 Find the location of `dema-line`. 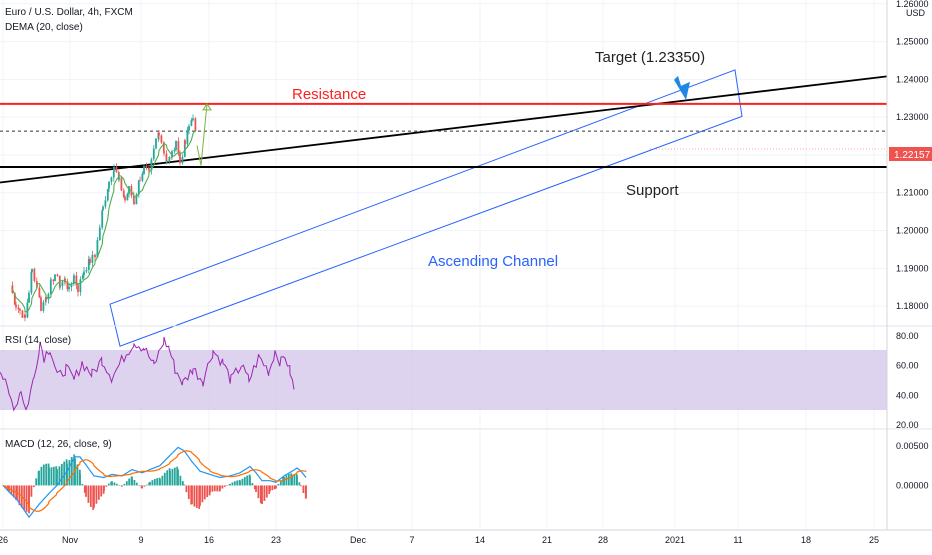

dema-line is located at coordinates (103, 221).